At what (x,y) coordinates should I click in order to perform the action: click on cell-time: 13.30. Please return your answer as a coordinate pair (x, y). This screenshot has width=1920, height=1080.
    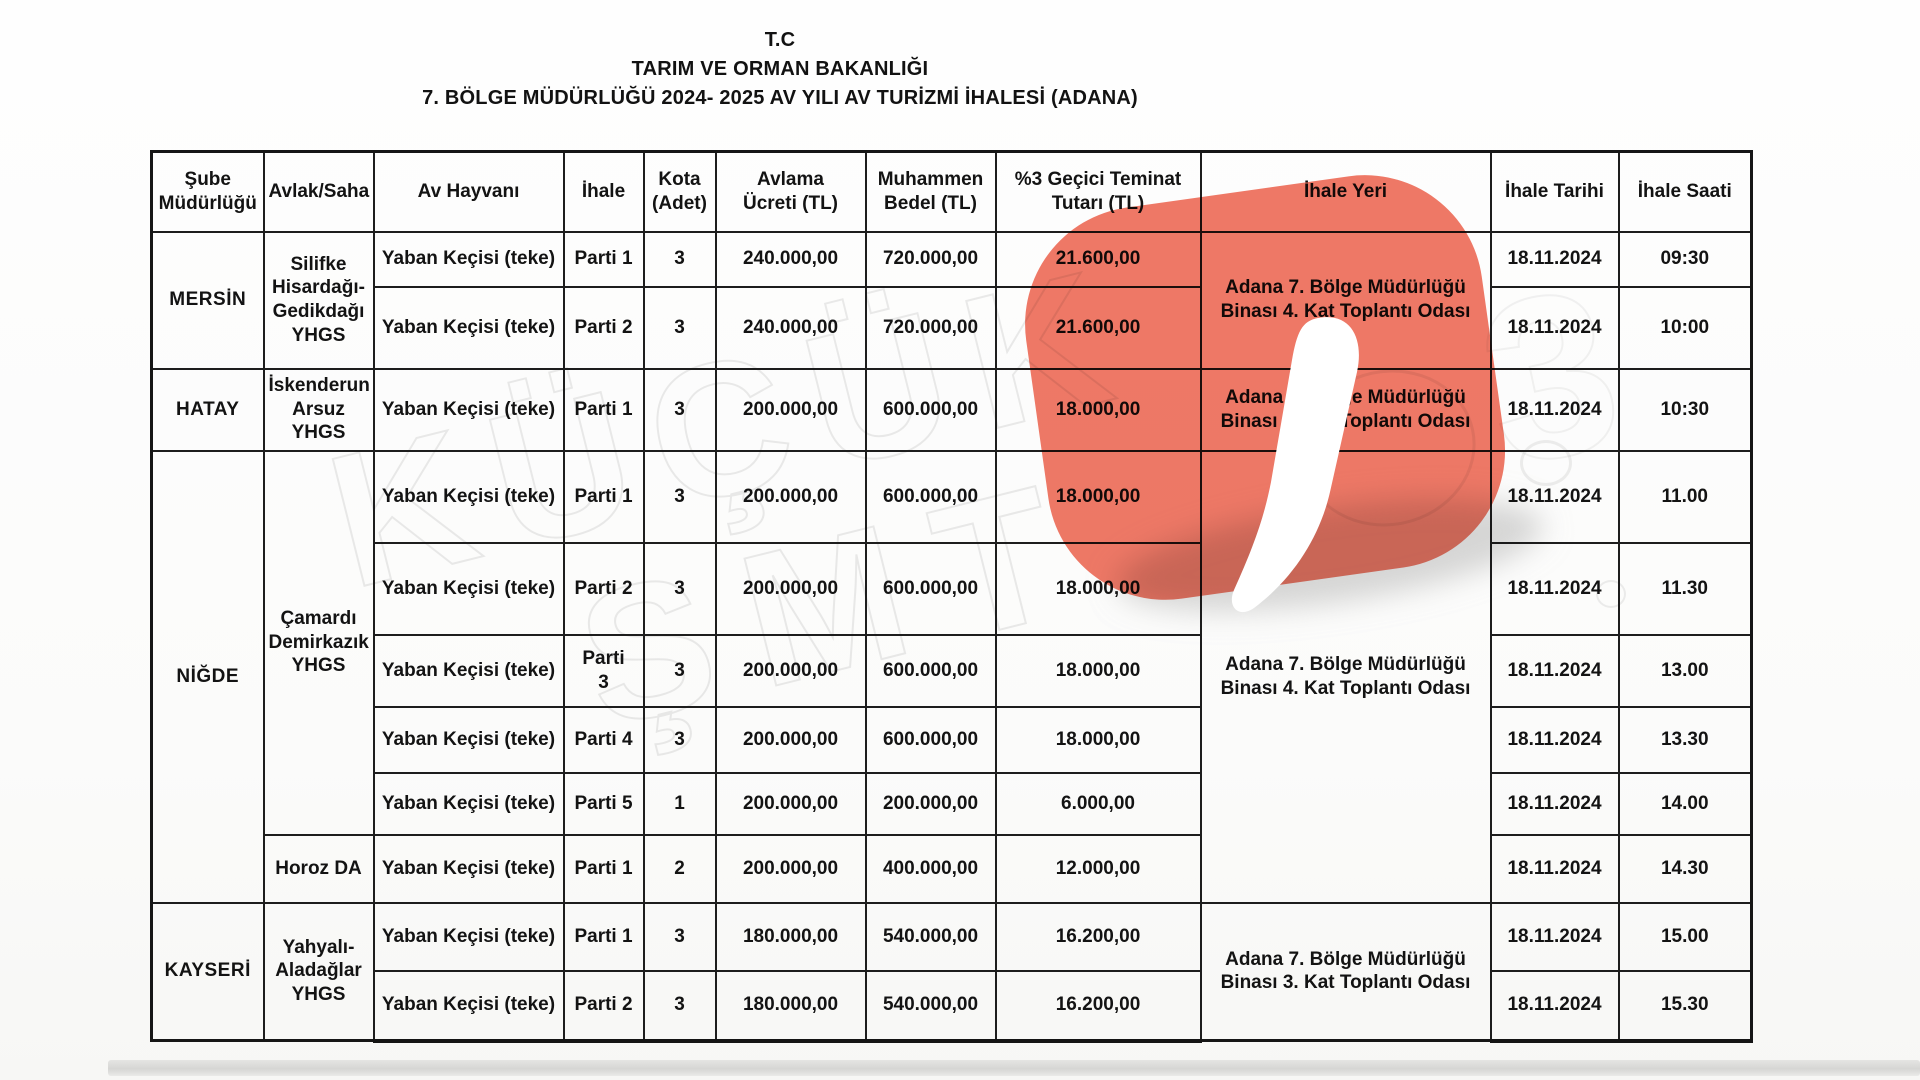
    Looking at the image, I should click on (1685, 739).